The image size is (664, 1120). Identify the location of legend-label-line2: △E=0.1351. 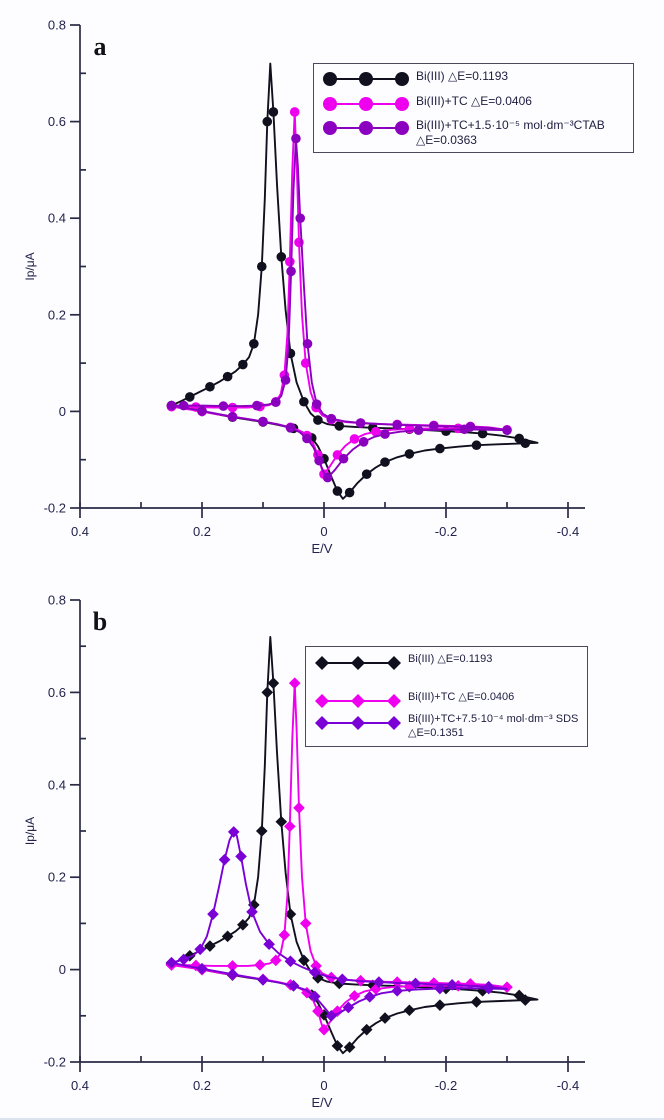
(436, 732).